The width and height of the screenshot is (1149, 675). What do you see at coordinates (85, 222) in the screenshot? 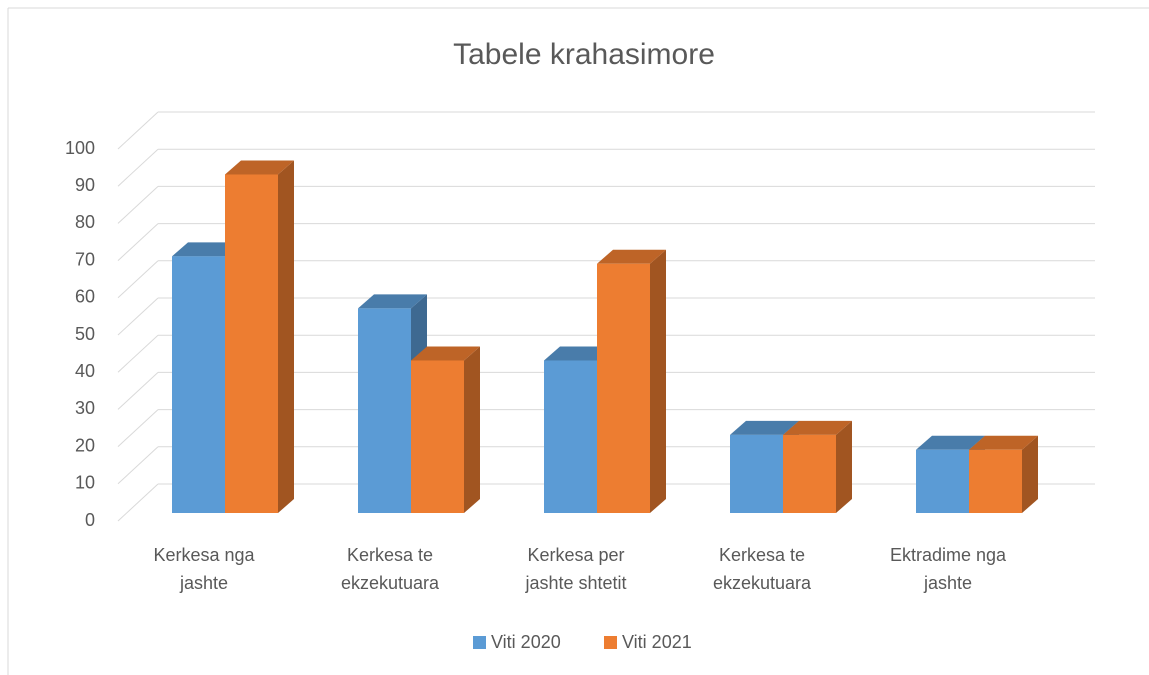
I see `y-tick-label: 80` at bounding box center [85, 222].